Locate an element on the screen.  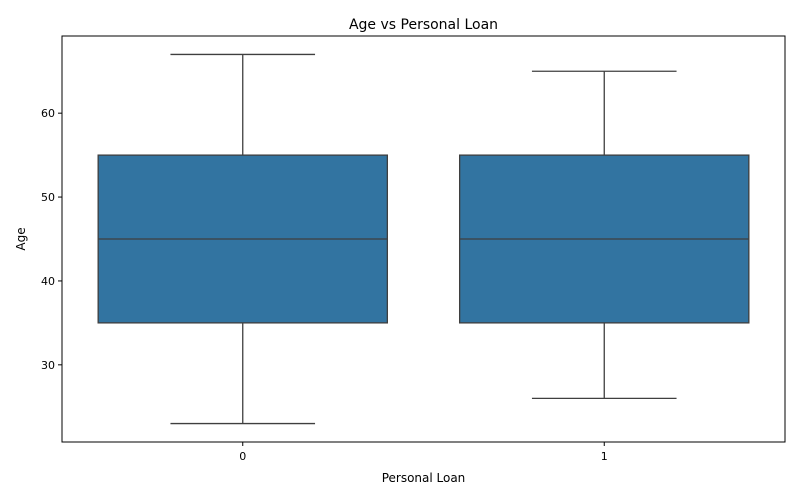
x-axis-label: Personal Loan is located at coordinates (424, 478).